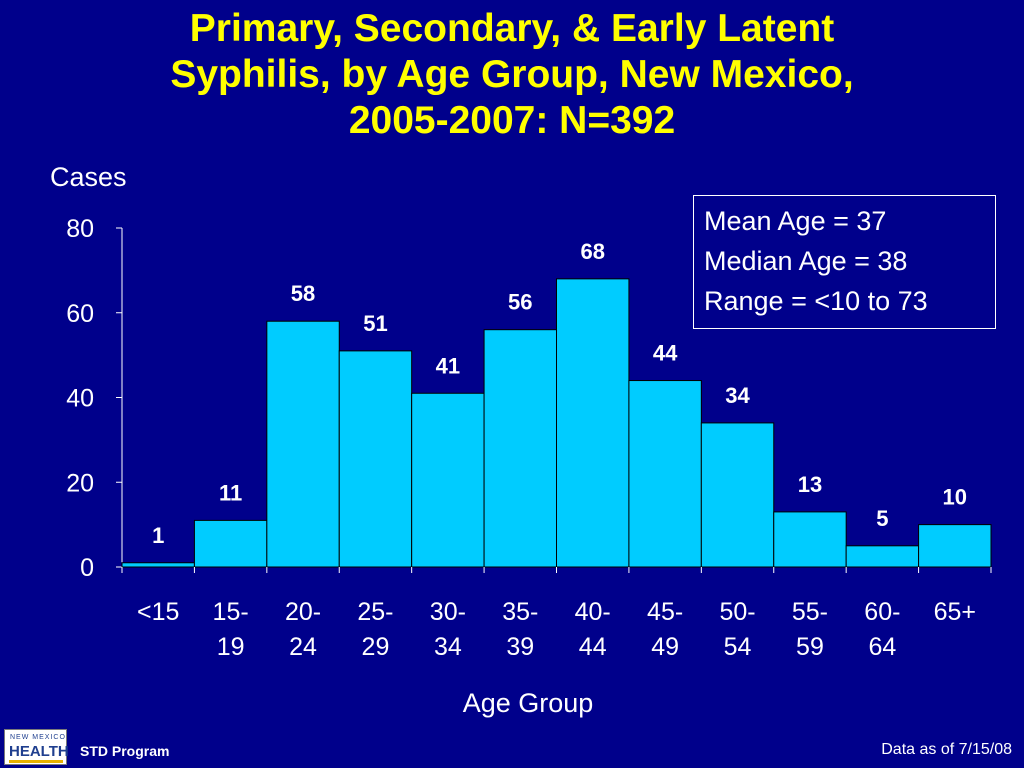 Image resolution: width=1024 pixels, height=768 pixels. I want to click on logo-state-text: NEW MEXICO, so click(38, 737).